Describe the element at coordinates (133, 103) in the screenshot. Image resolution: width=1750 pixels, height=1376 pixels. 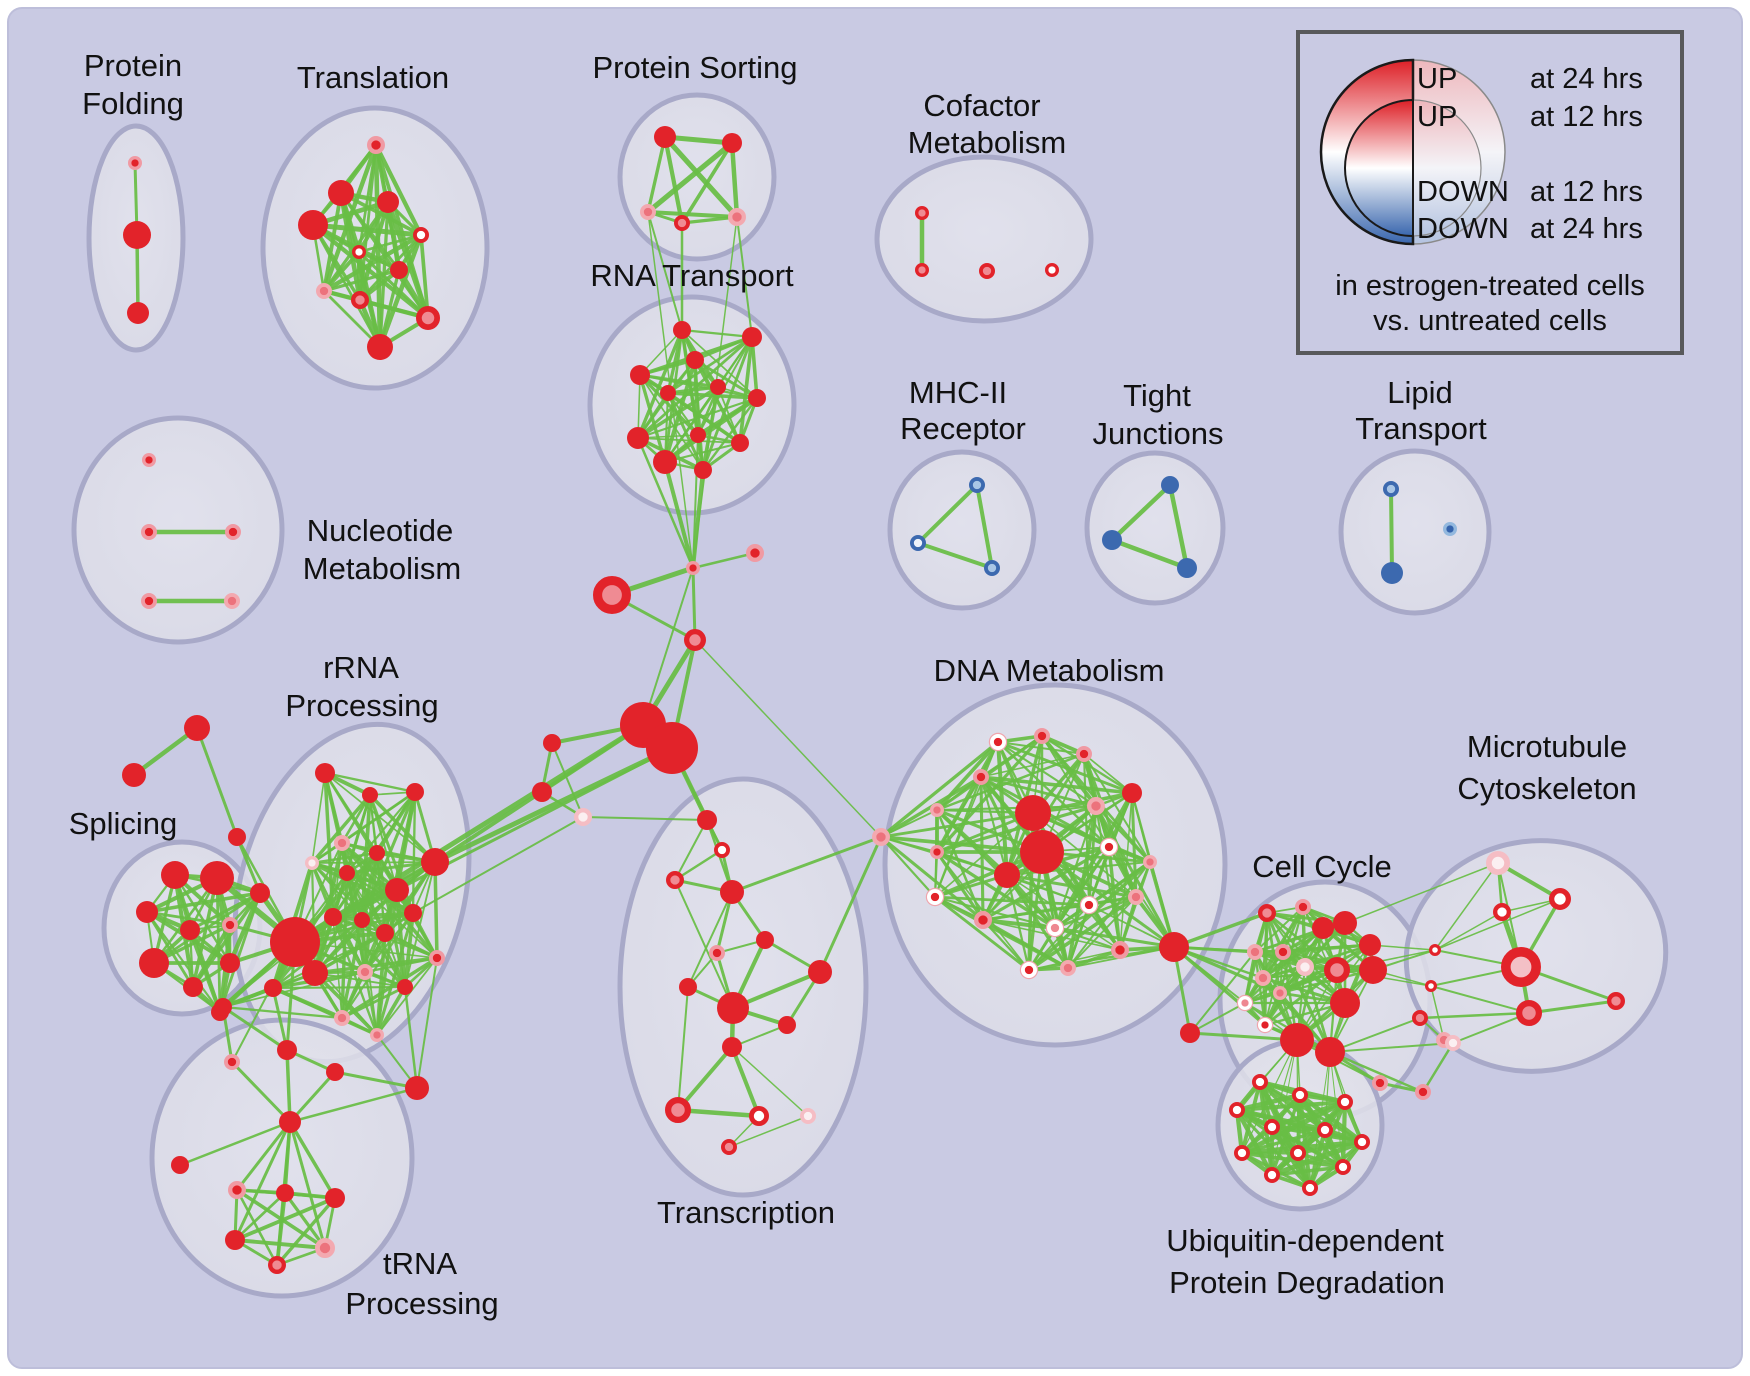
I see `cluster-label-protein-folding: Folding` at that location.